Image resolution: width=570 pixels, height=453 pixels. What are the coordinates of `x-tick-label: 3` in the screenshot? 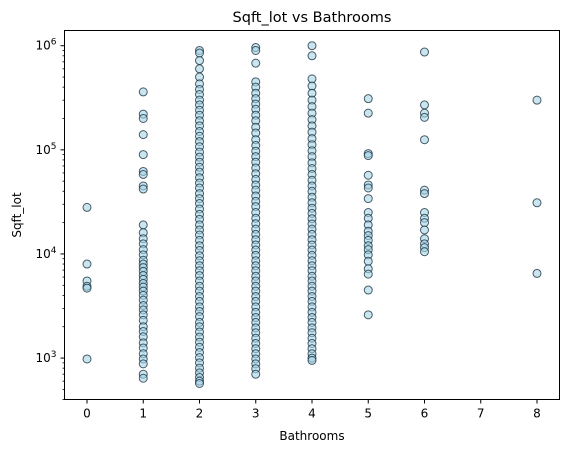 It's located at (256, 414).